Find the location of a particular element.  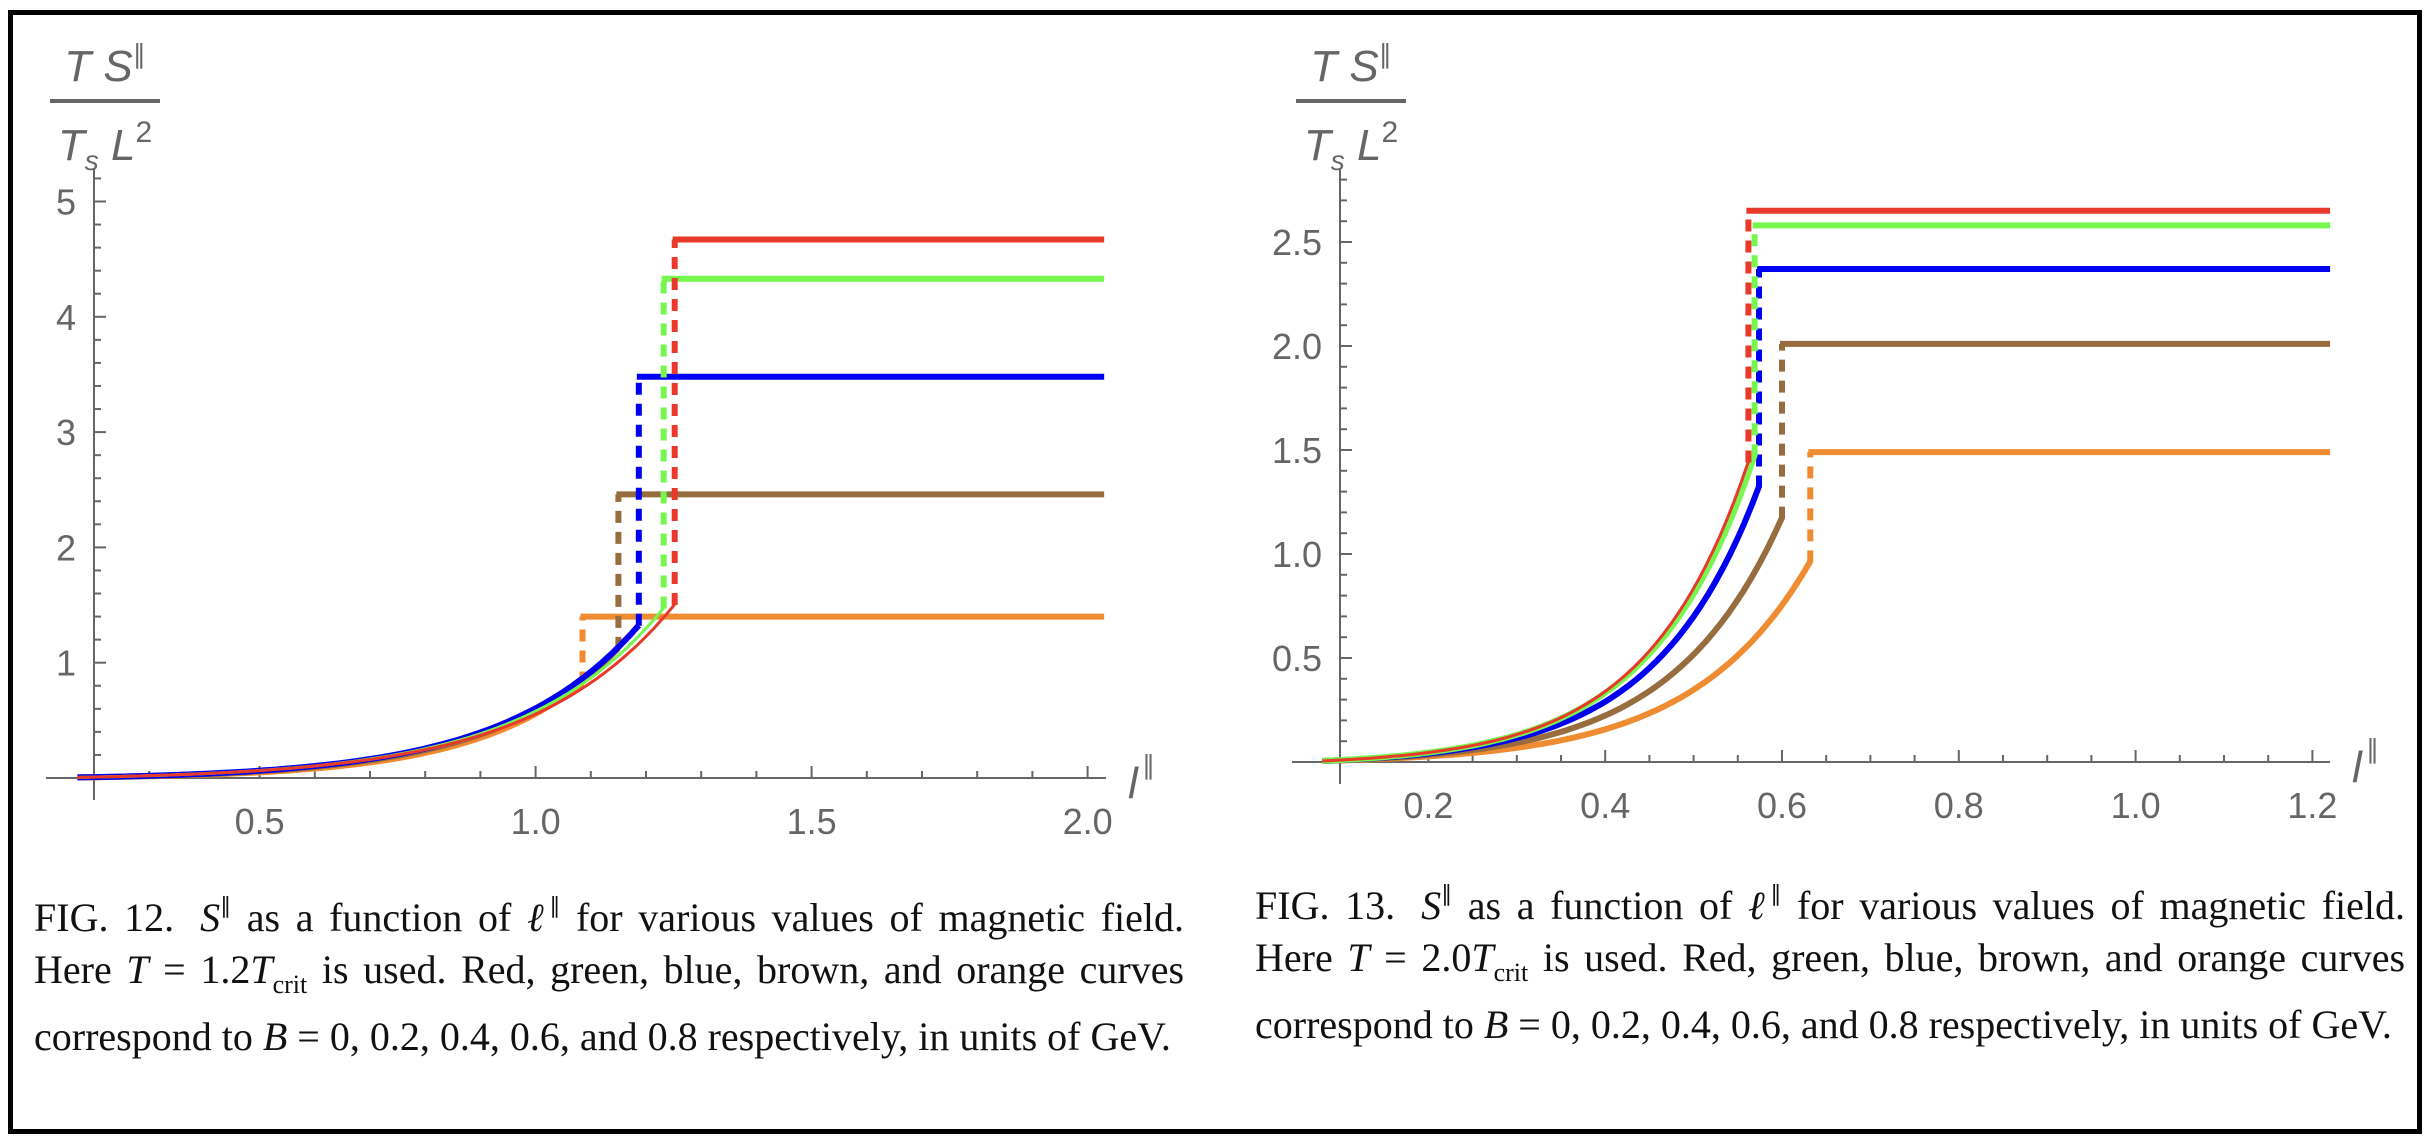

y-tick-label: 2 is located at coordinates (66, 547).